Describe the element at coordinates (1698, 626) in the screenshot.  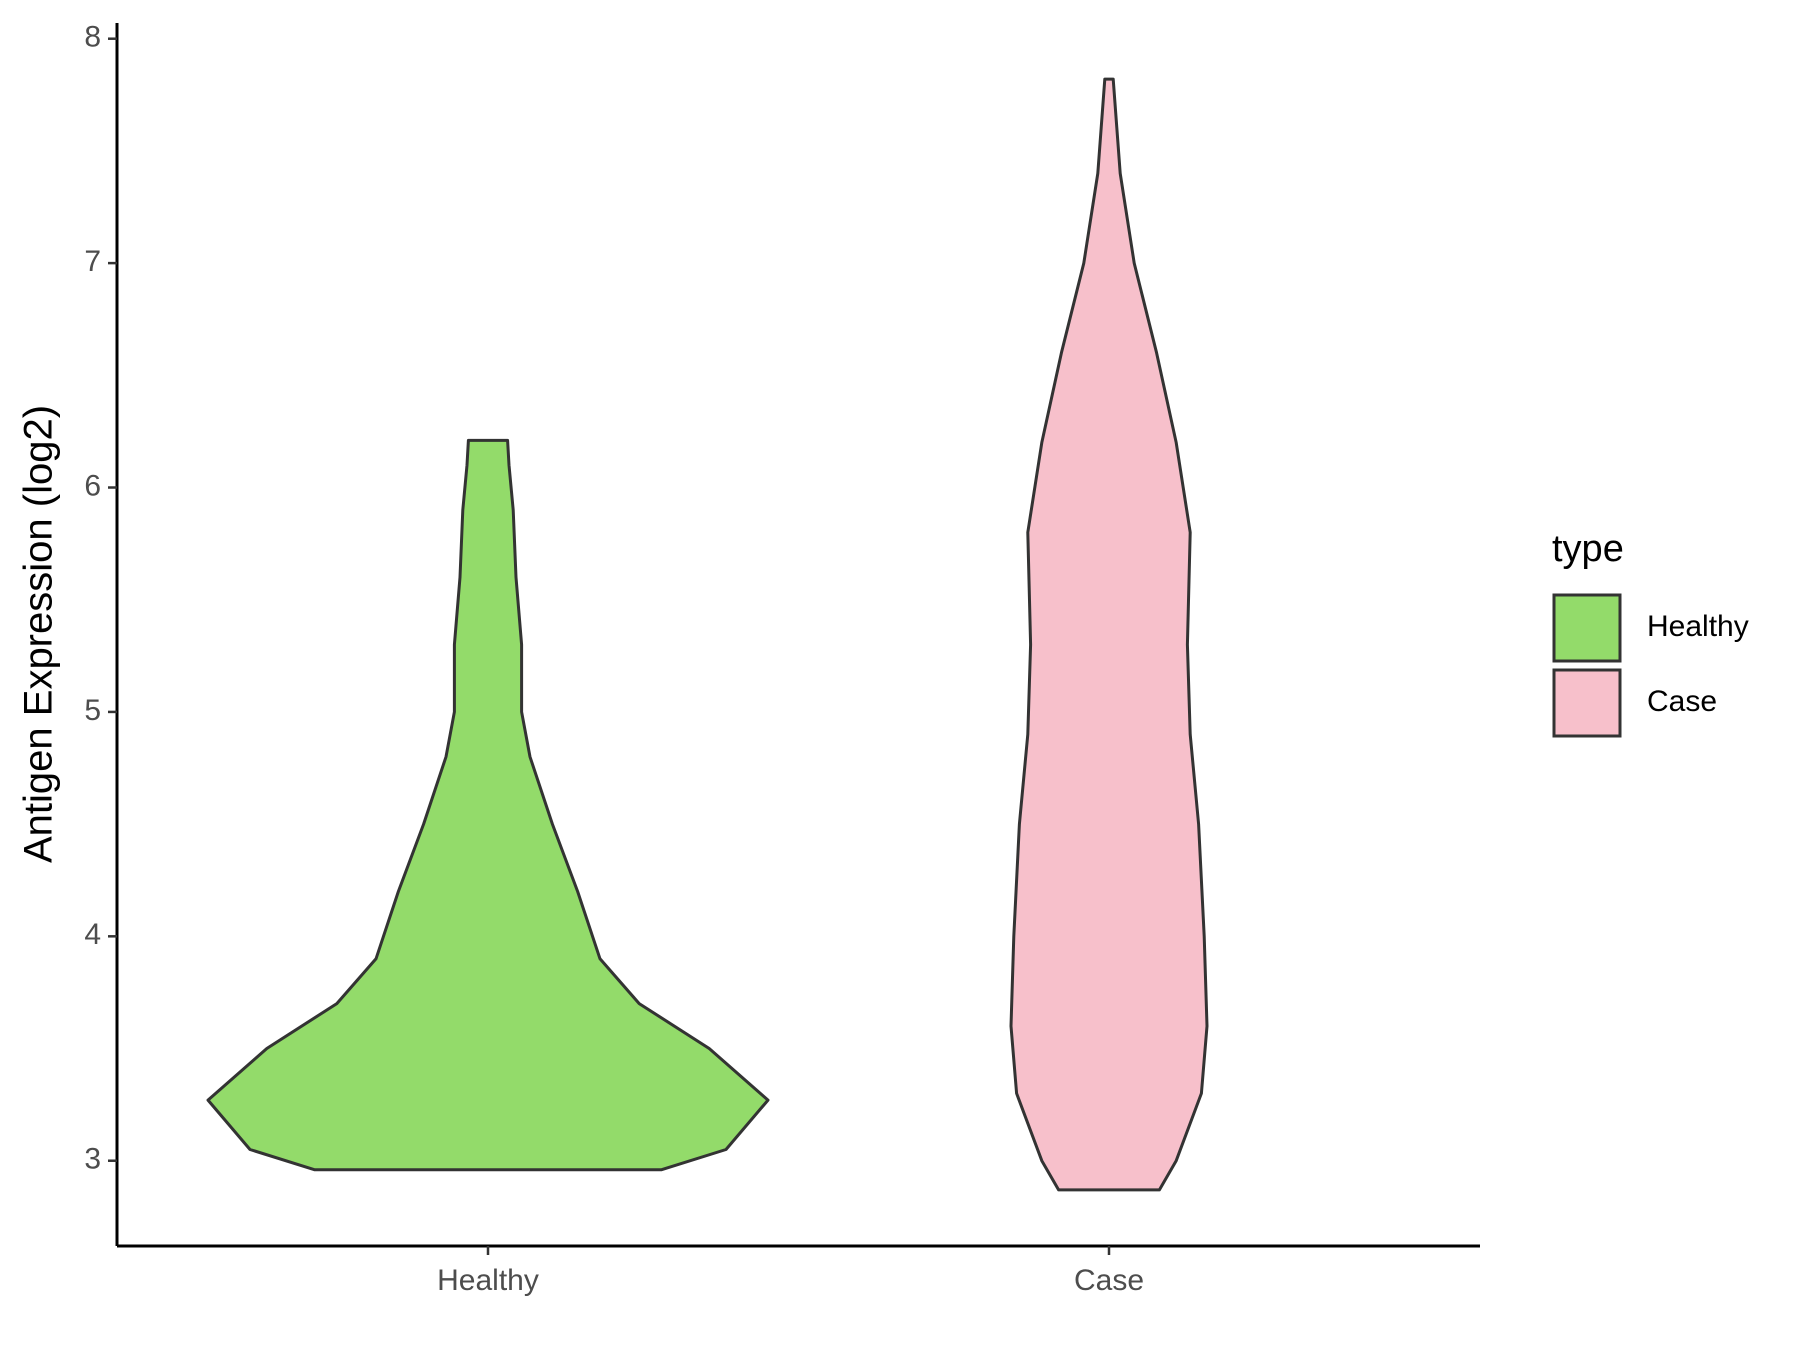
I see `legend-label: Healthy` at that location.